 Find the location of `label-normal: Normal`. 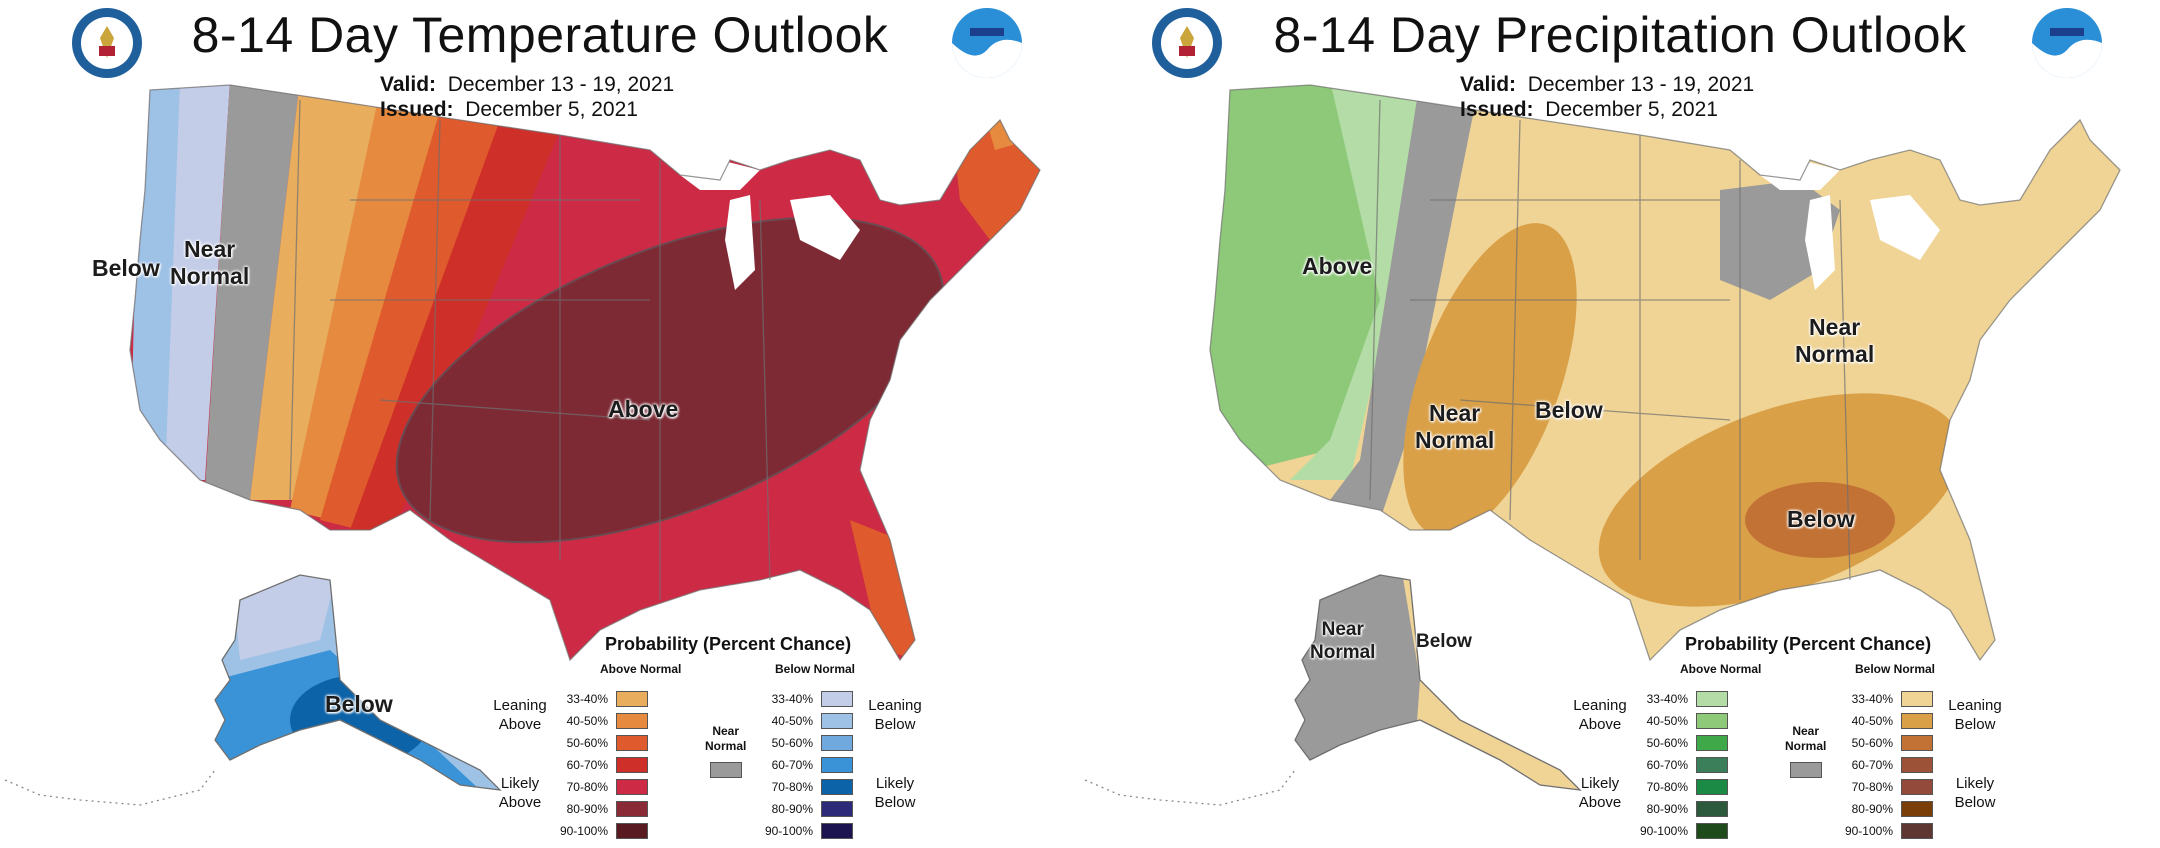

label-normal: Normal is located at coordinates (1343, 652).